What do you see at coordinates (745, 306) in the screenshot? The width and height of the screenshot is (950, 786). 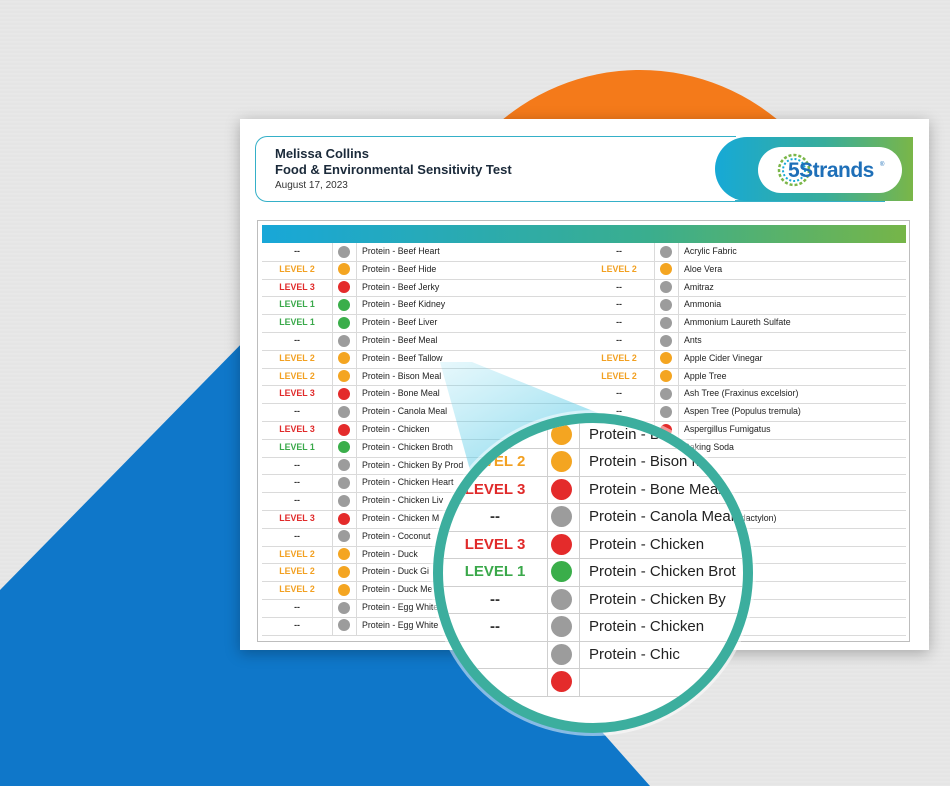 I see `table-row: -- Ammonia` at bounding box center [745, 306].